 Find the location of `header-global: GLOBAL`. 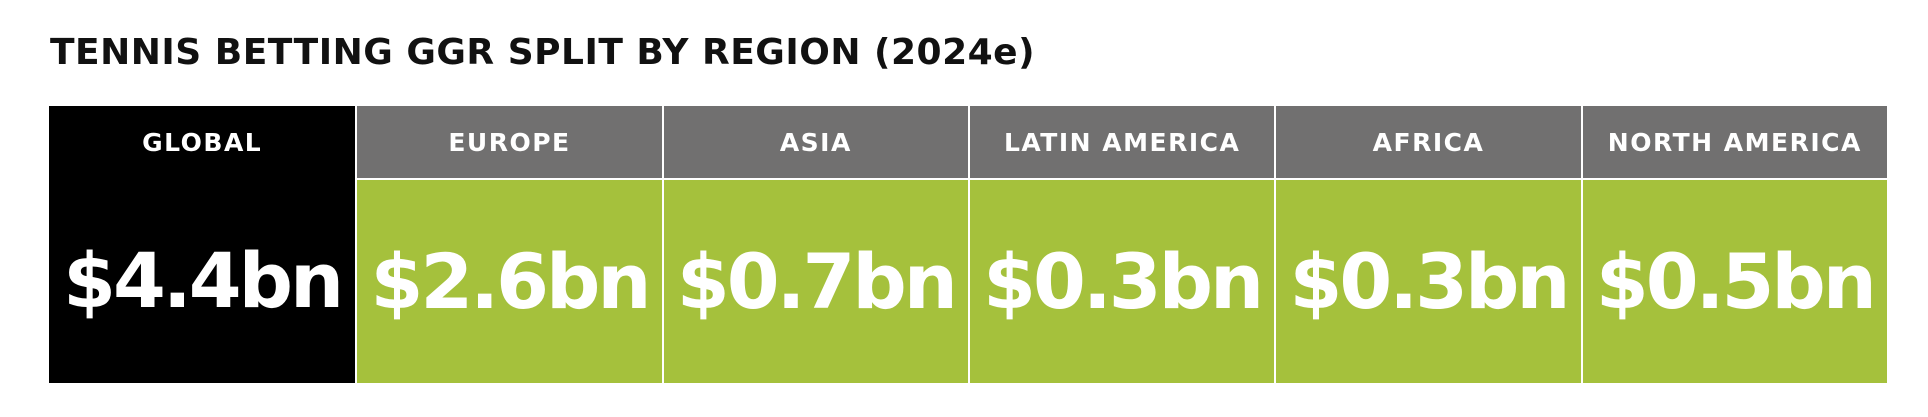

header-global: GLOBAL is located at coordinates (202, 142).